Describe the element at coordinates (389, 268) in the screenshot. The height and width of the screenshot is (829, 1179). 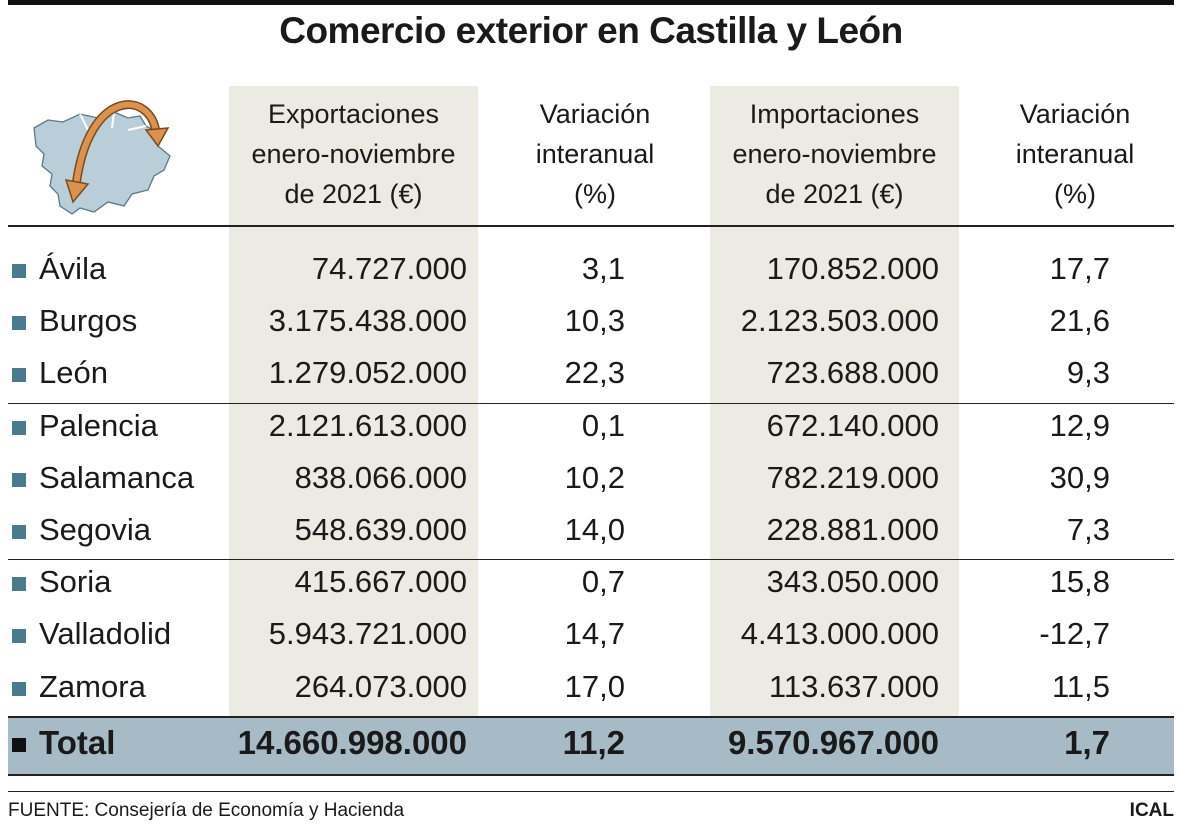
I see `exports-value: 74.727.000` at that location.